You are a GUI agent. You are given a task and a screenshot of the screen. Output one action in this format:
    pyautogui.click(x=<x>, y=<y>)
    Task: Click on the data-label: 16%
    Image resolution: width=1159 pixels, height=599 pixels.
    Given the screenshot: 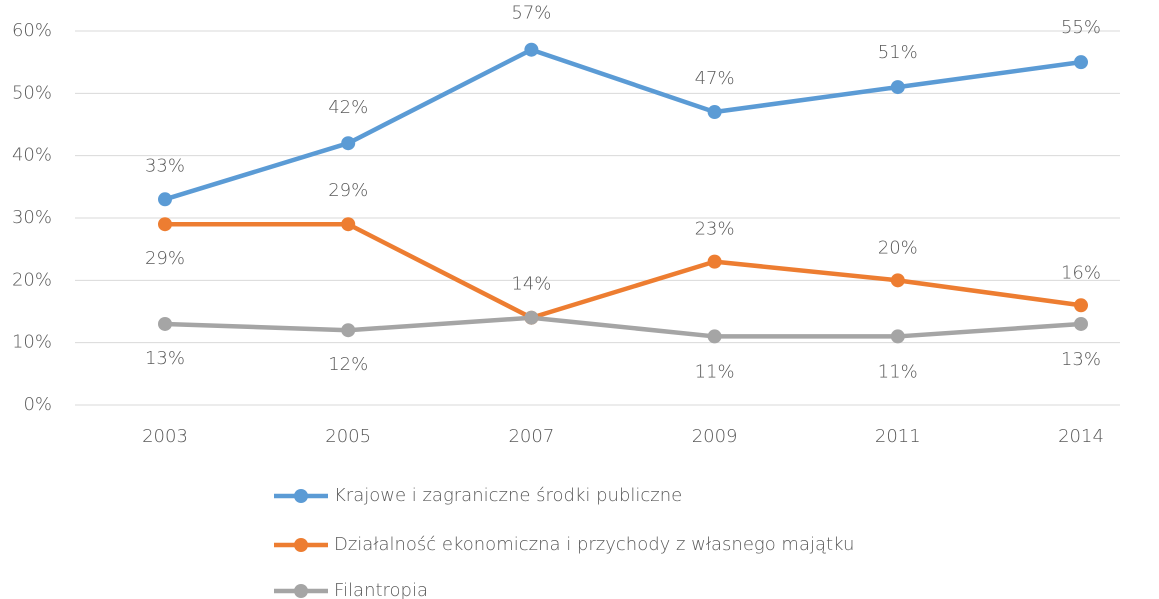 What is the action you would take?
    pyautogui.click(x=1081, y=272)
    